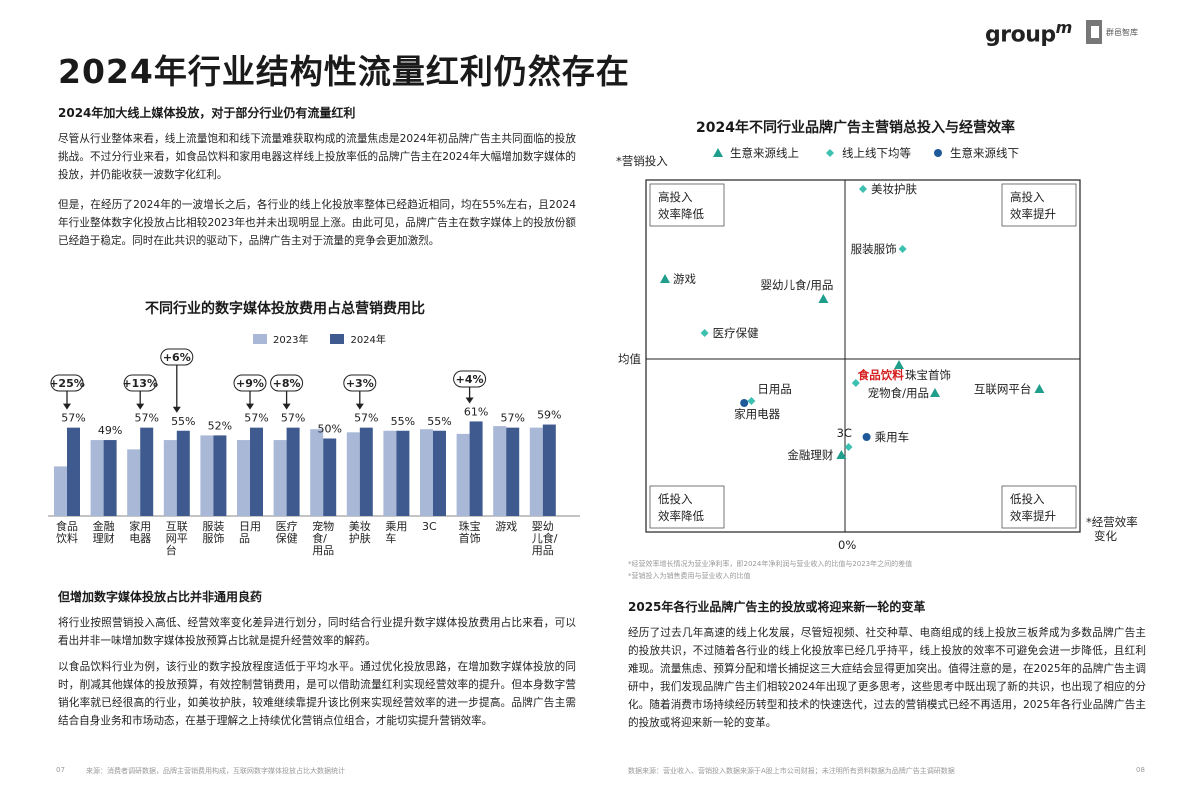 Image resolution: width=1200 pixels, height=801 pixels. I want to click on right-subheading: 2025年各行业品牌广告主的投放或将迎来新一轮的变革, so click(777, 607).